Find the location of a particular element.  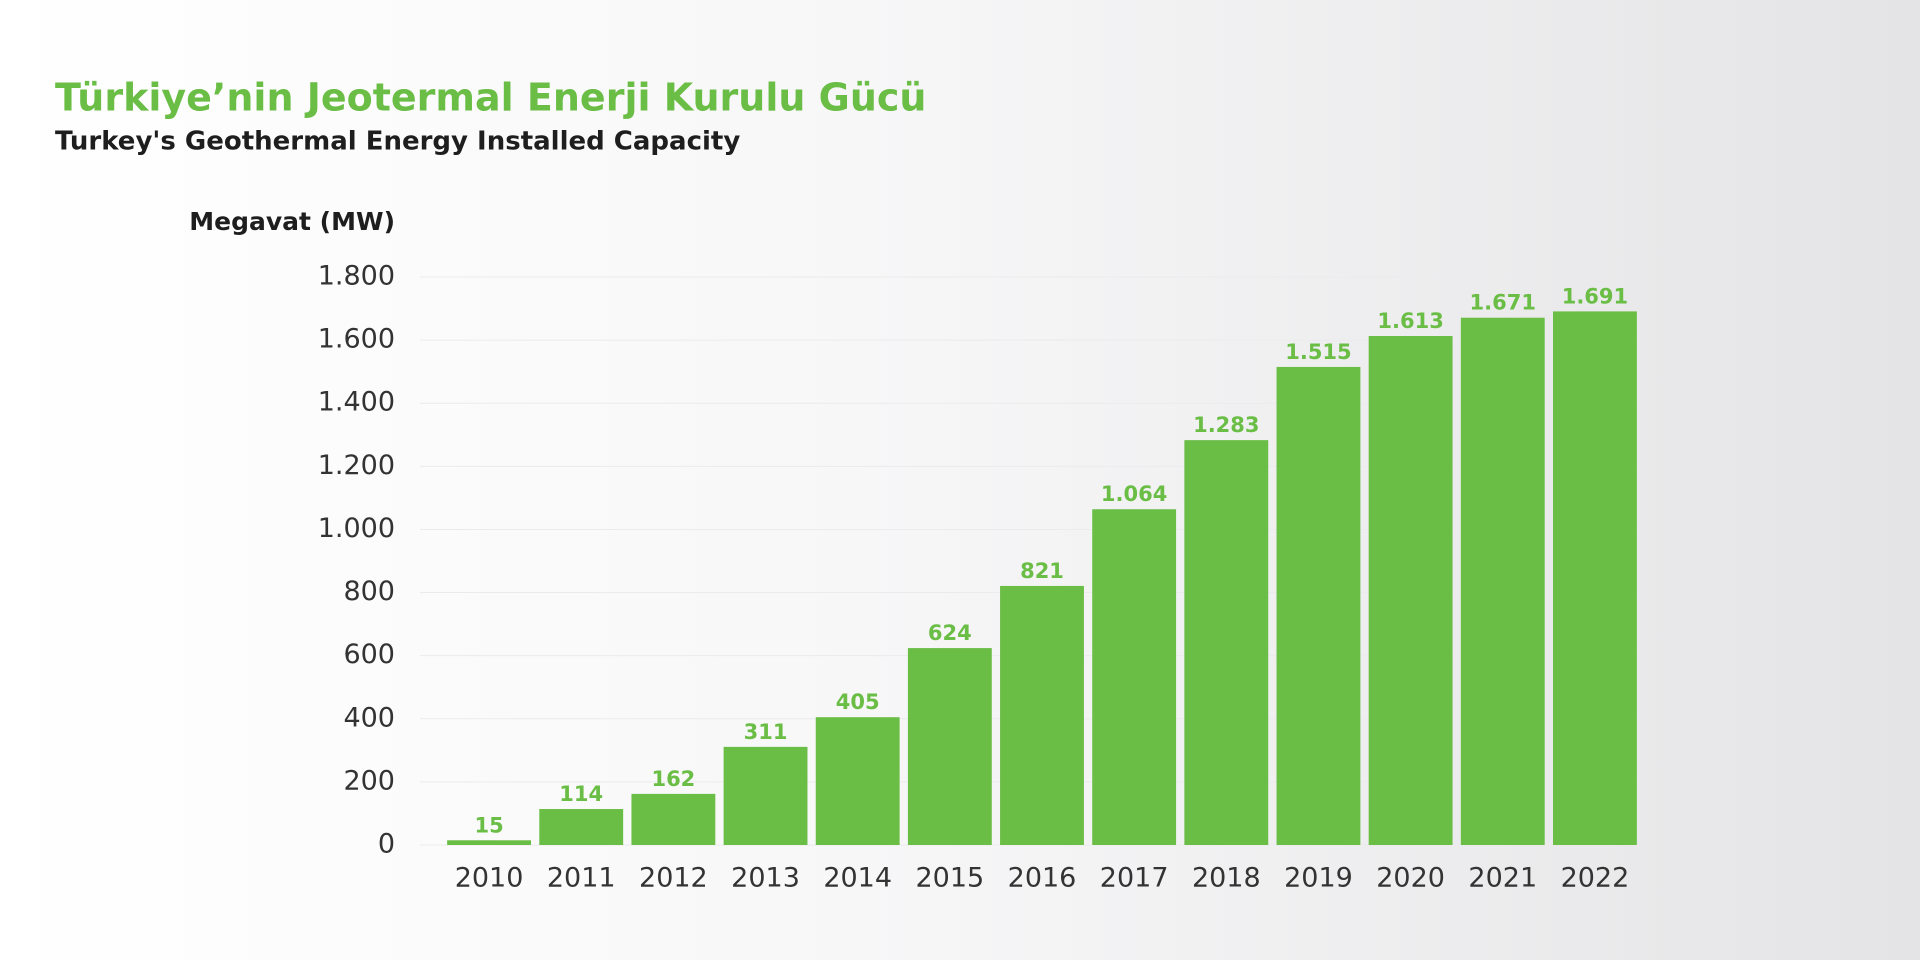

value-label: 624 is located at coordinates (950, 633).